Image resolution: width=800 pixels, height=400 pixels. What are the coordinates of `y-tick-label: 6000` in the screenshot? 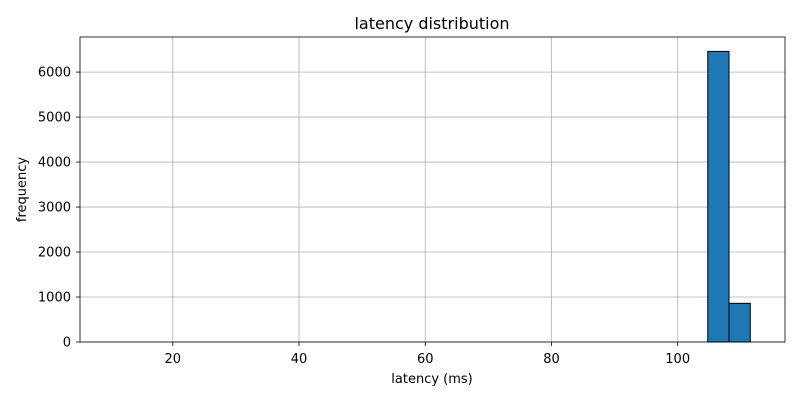 It's located at (54, 73).